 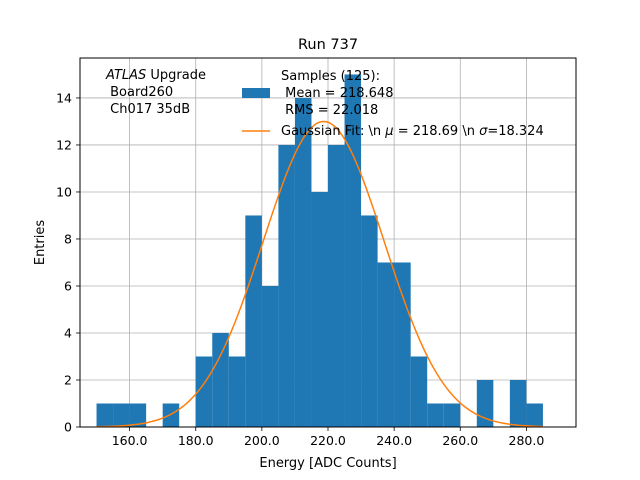 I want to click on y-tick-label: 10, so click(x=64, y=191).